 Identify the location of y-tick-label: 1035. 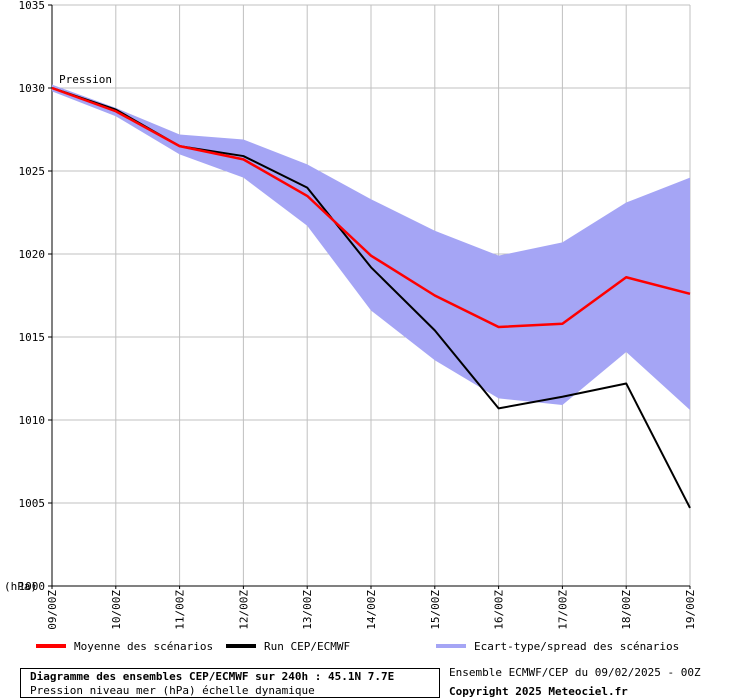
(32, 6).